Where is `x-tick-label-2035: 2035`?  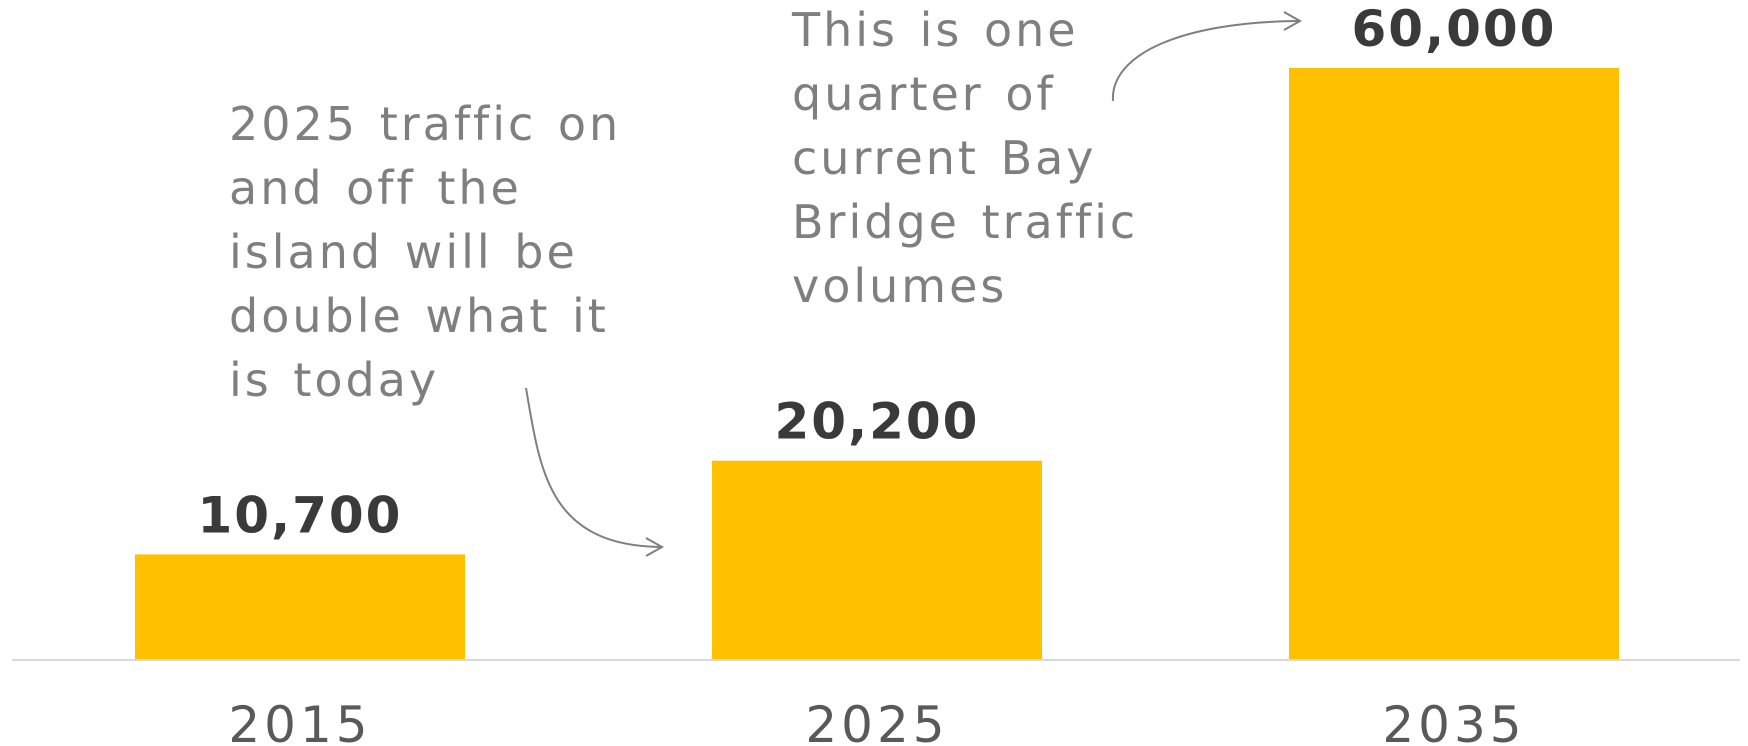 x-tick-label-2035: 2035 is located at coordinates (1453, 721).